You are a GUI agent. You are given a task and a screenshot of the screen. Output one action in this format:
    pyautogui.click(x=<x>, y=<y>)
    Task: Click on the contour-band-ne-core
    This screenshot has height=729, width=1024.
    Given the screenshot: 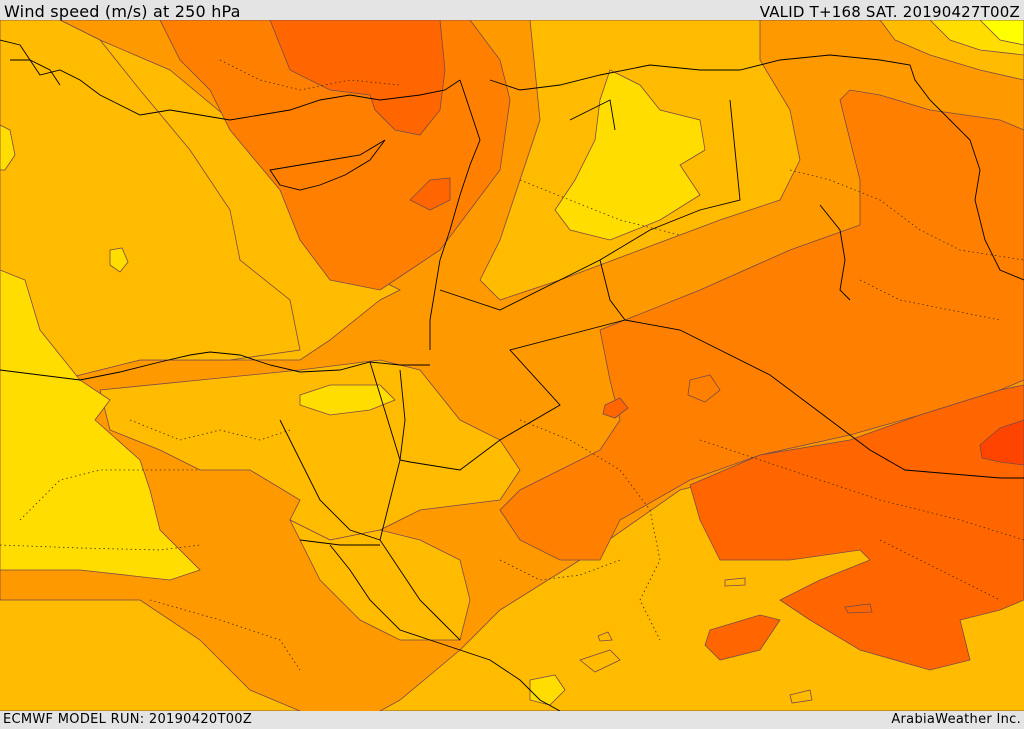 What is the action you would take?
    pyautogui.click(x=1001, y=33)
    